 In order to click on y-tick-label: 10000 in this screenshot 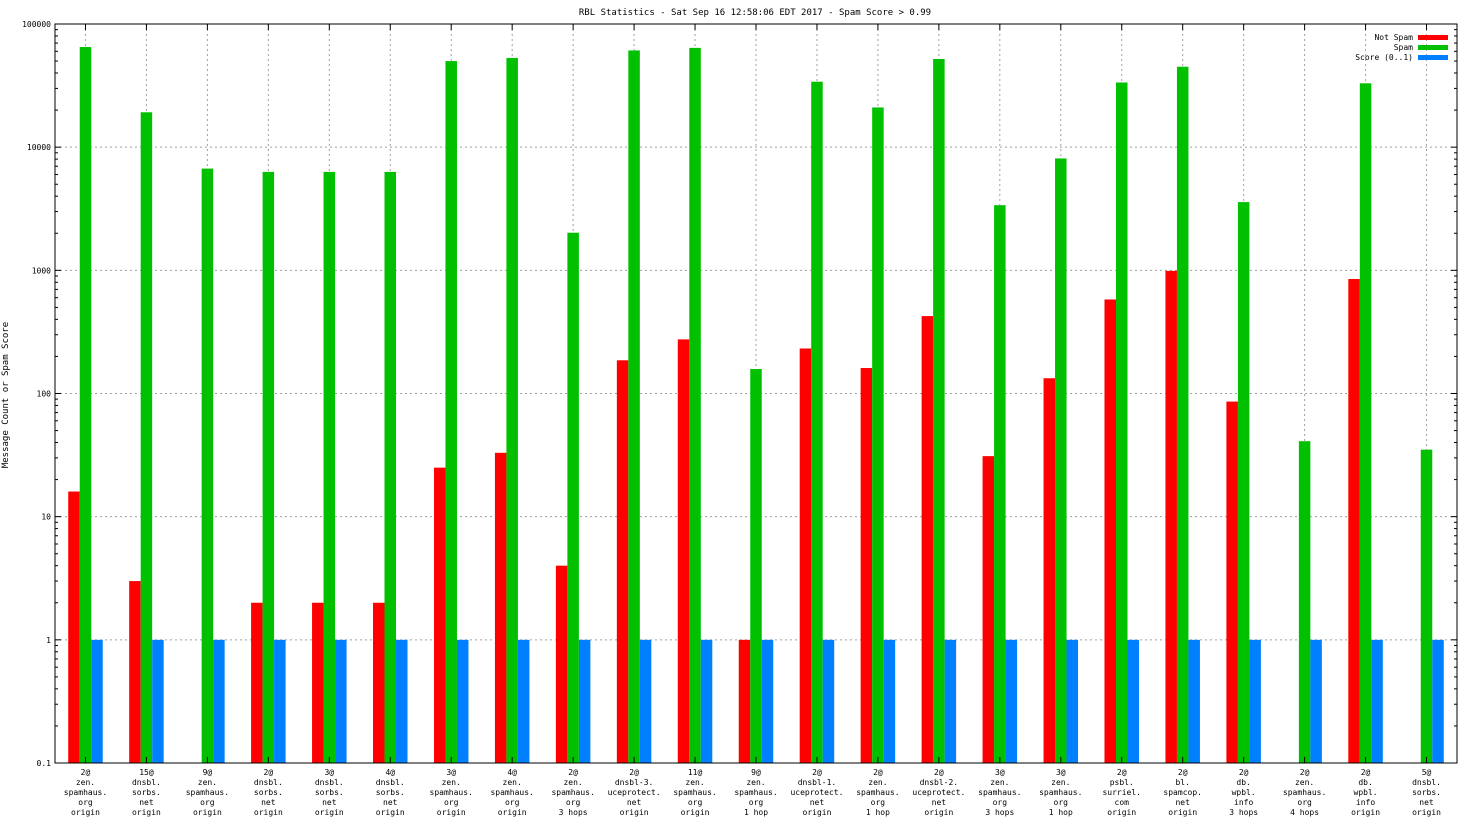, I will do `click(39, 147)`.